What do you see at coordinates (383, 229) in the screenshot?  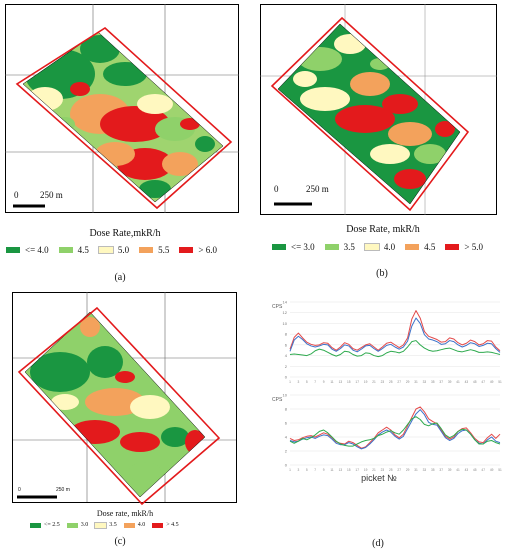 I see `legend-title-b: Dose Rate, mkR/h` at bounding box center [383, 229].